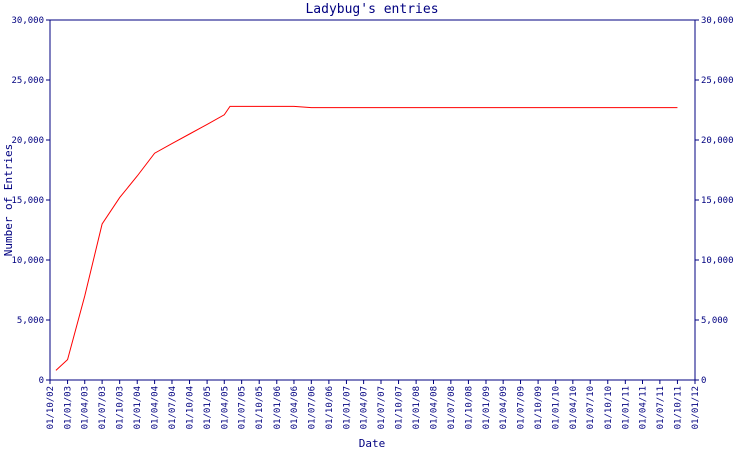 This screenshot has height=450, width=750. Describe the element at coordinates (27, 21) in the screenshot. I see `y-tick-label: 30,000` at that location.